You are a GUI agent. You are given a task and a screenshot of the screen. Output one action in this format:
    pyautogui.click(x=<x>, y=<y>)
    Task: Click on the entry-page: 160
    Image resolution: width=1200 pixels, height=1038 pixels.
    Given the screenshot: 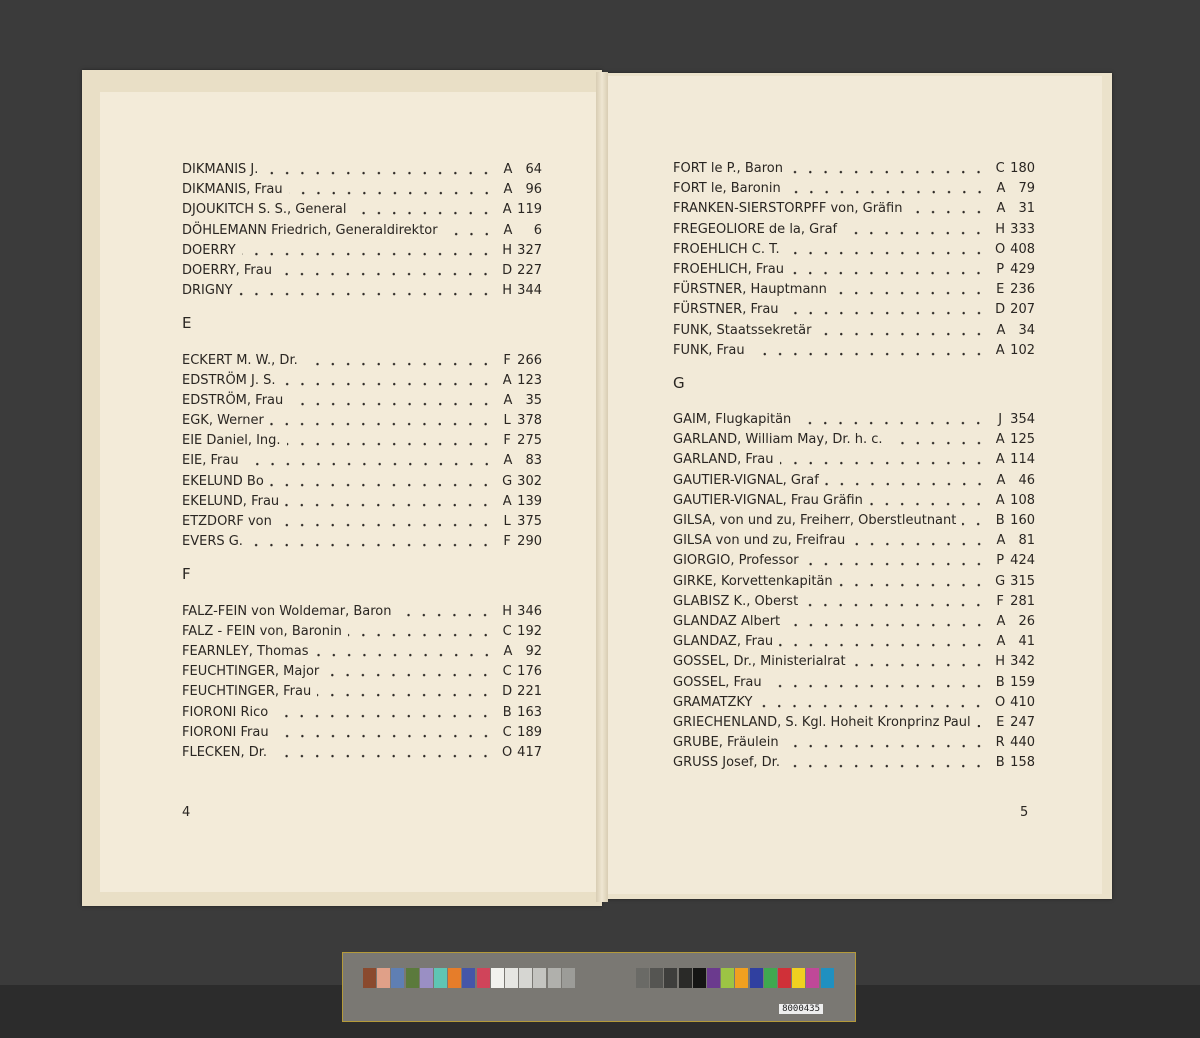 What is the action you would take?
    pyautogui.click(x=1022, y=520)
    